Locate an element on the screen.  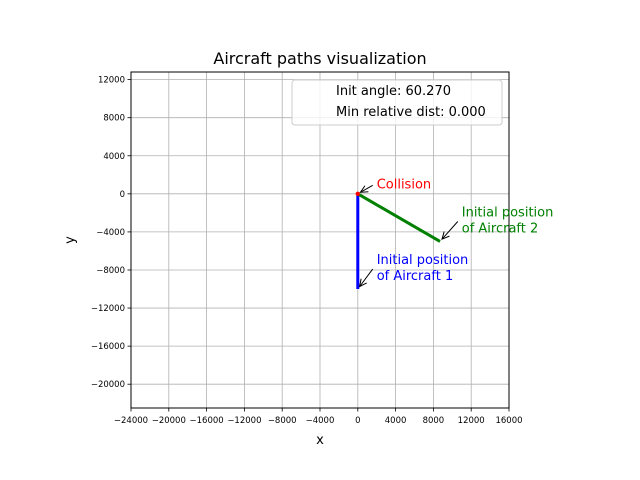
aircraft-2-path is located at coordinates (399, 217).